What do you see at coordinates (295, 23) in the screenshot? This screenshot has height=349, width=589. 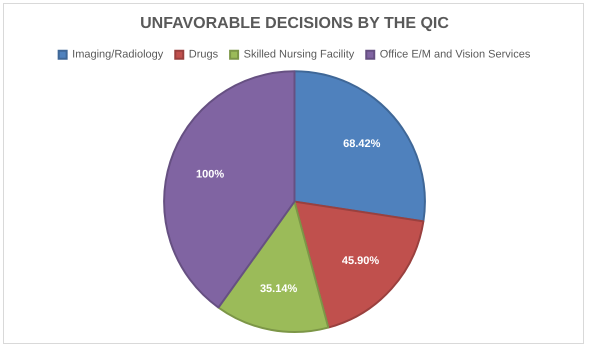 I see `chart-title: UNFAVORABLE DECISIONS BY THE QIC` at bounding box center [295, 23].